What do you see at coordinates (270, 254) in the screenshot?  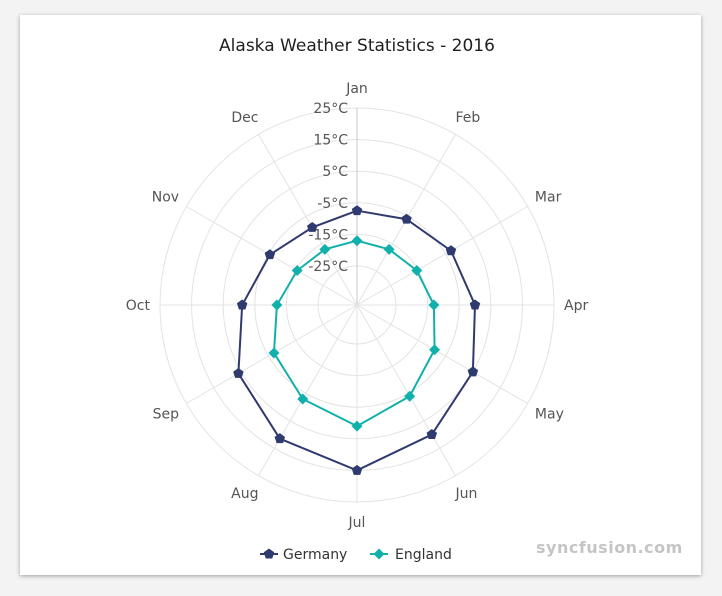 I see `point-germany-nov` at bounding box center [270, 254].